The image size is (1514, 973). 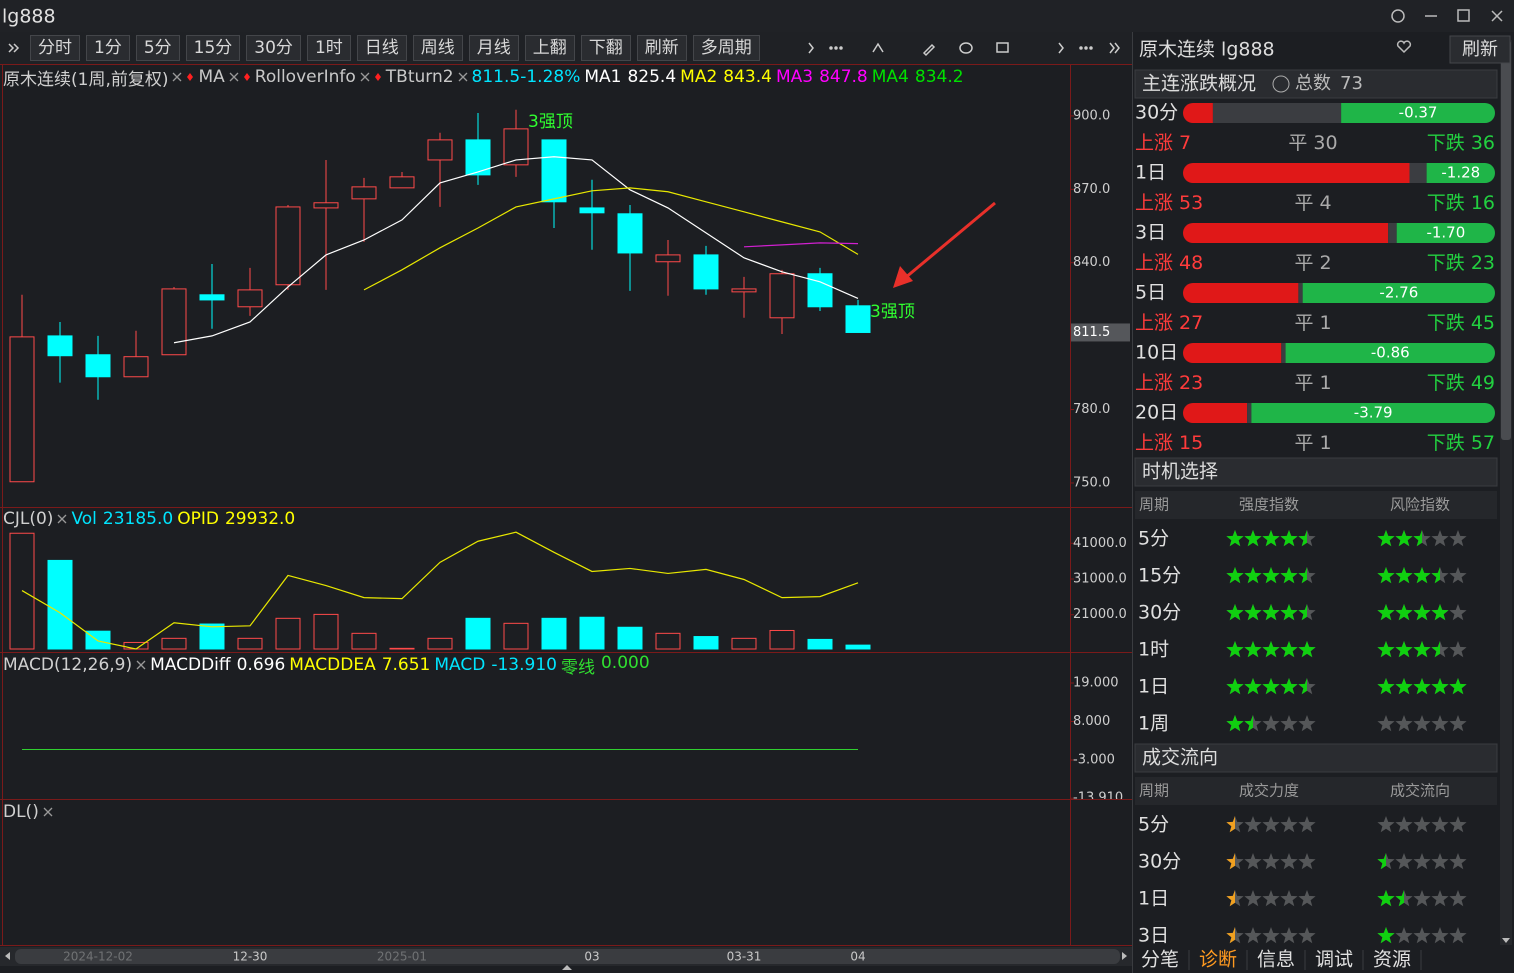 I want to click on refresh-button-bg, so click(x=1480, y=49).